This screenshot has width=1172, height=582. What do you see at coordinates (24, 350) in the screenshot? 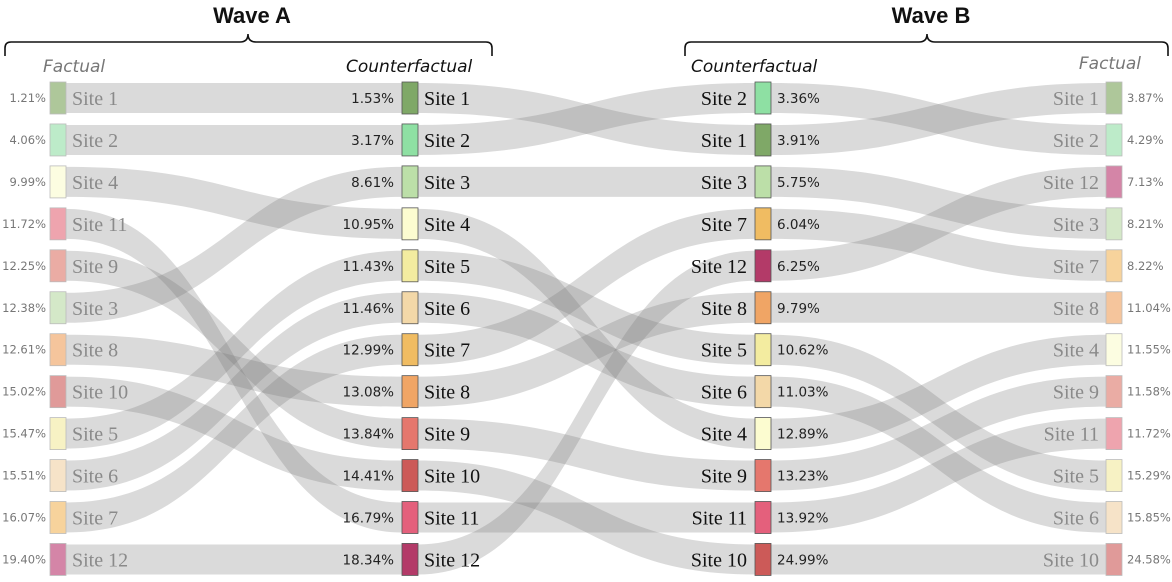
I see `wave-a-factual-pct: 12.61%` at bounding box center [24, 350].